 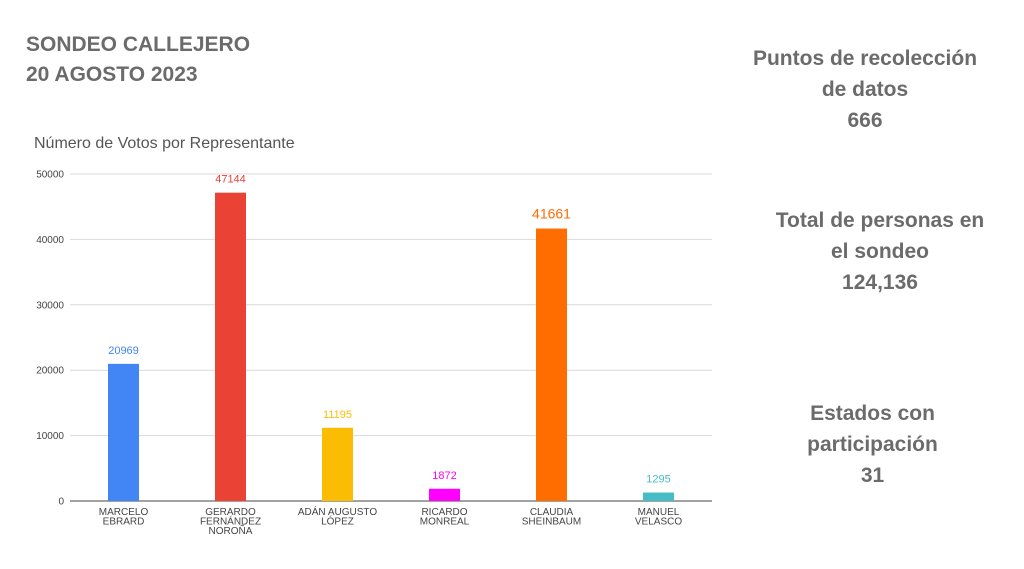 What do you see at coordinates (865, 120) in the screenshot?
I see `stat-value: 666` at bounding box center [865, 120].